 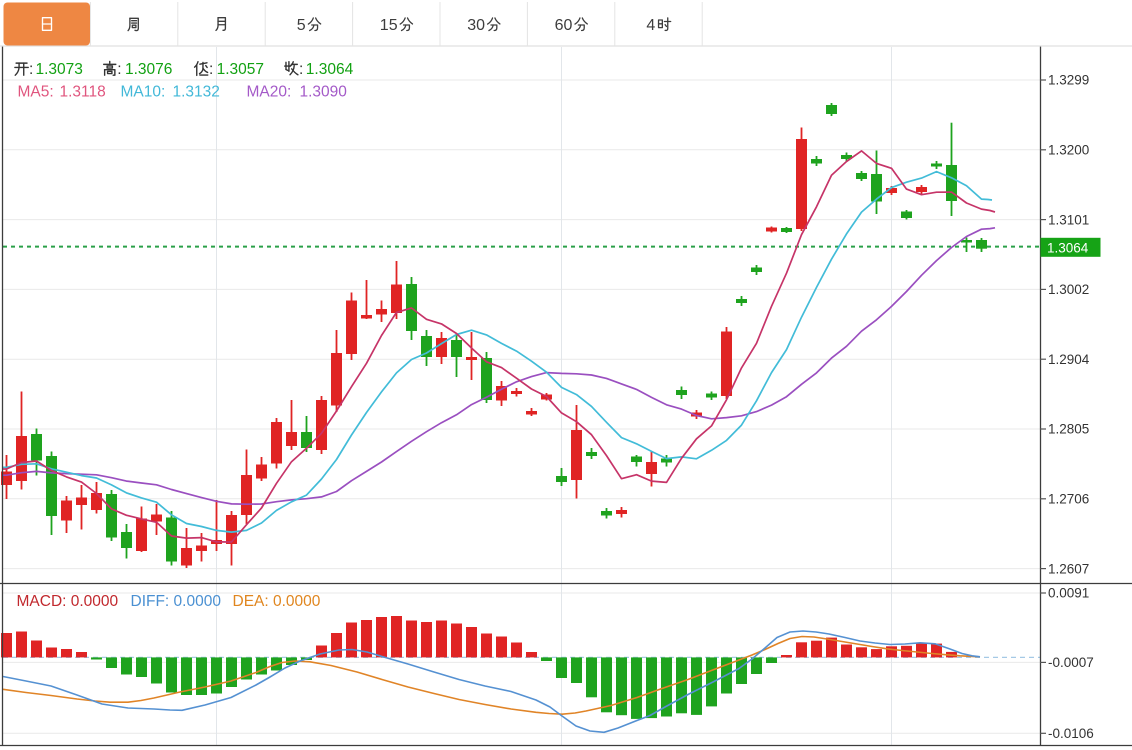 What do you see at coordinates (1068, 429) in the screenshot?
I see `svg-text: 1.2805` at bounding box center [1068, 429].